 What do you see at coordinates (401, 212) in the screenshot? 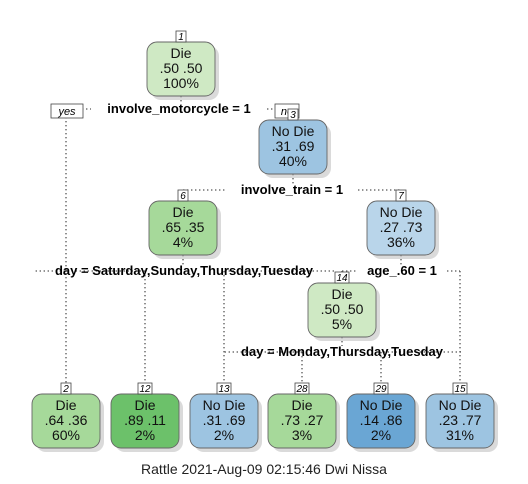
I see `node-7-class: No Die` at bounding box center [401, 212].